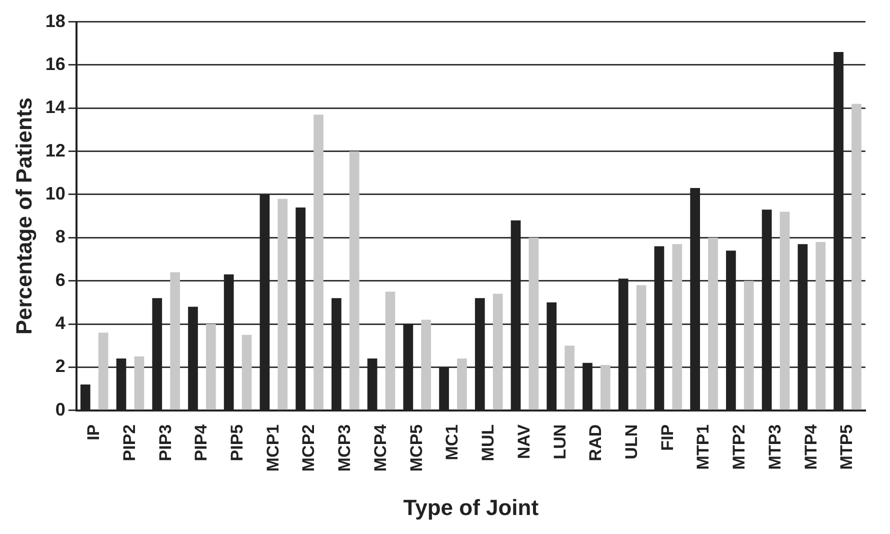  I want to click on x-tick-label: LUN, so click(560, 442).